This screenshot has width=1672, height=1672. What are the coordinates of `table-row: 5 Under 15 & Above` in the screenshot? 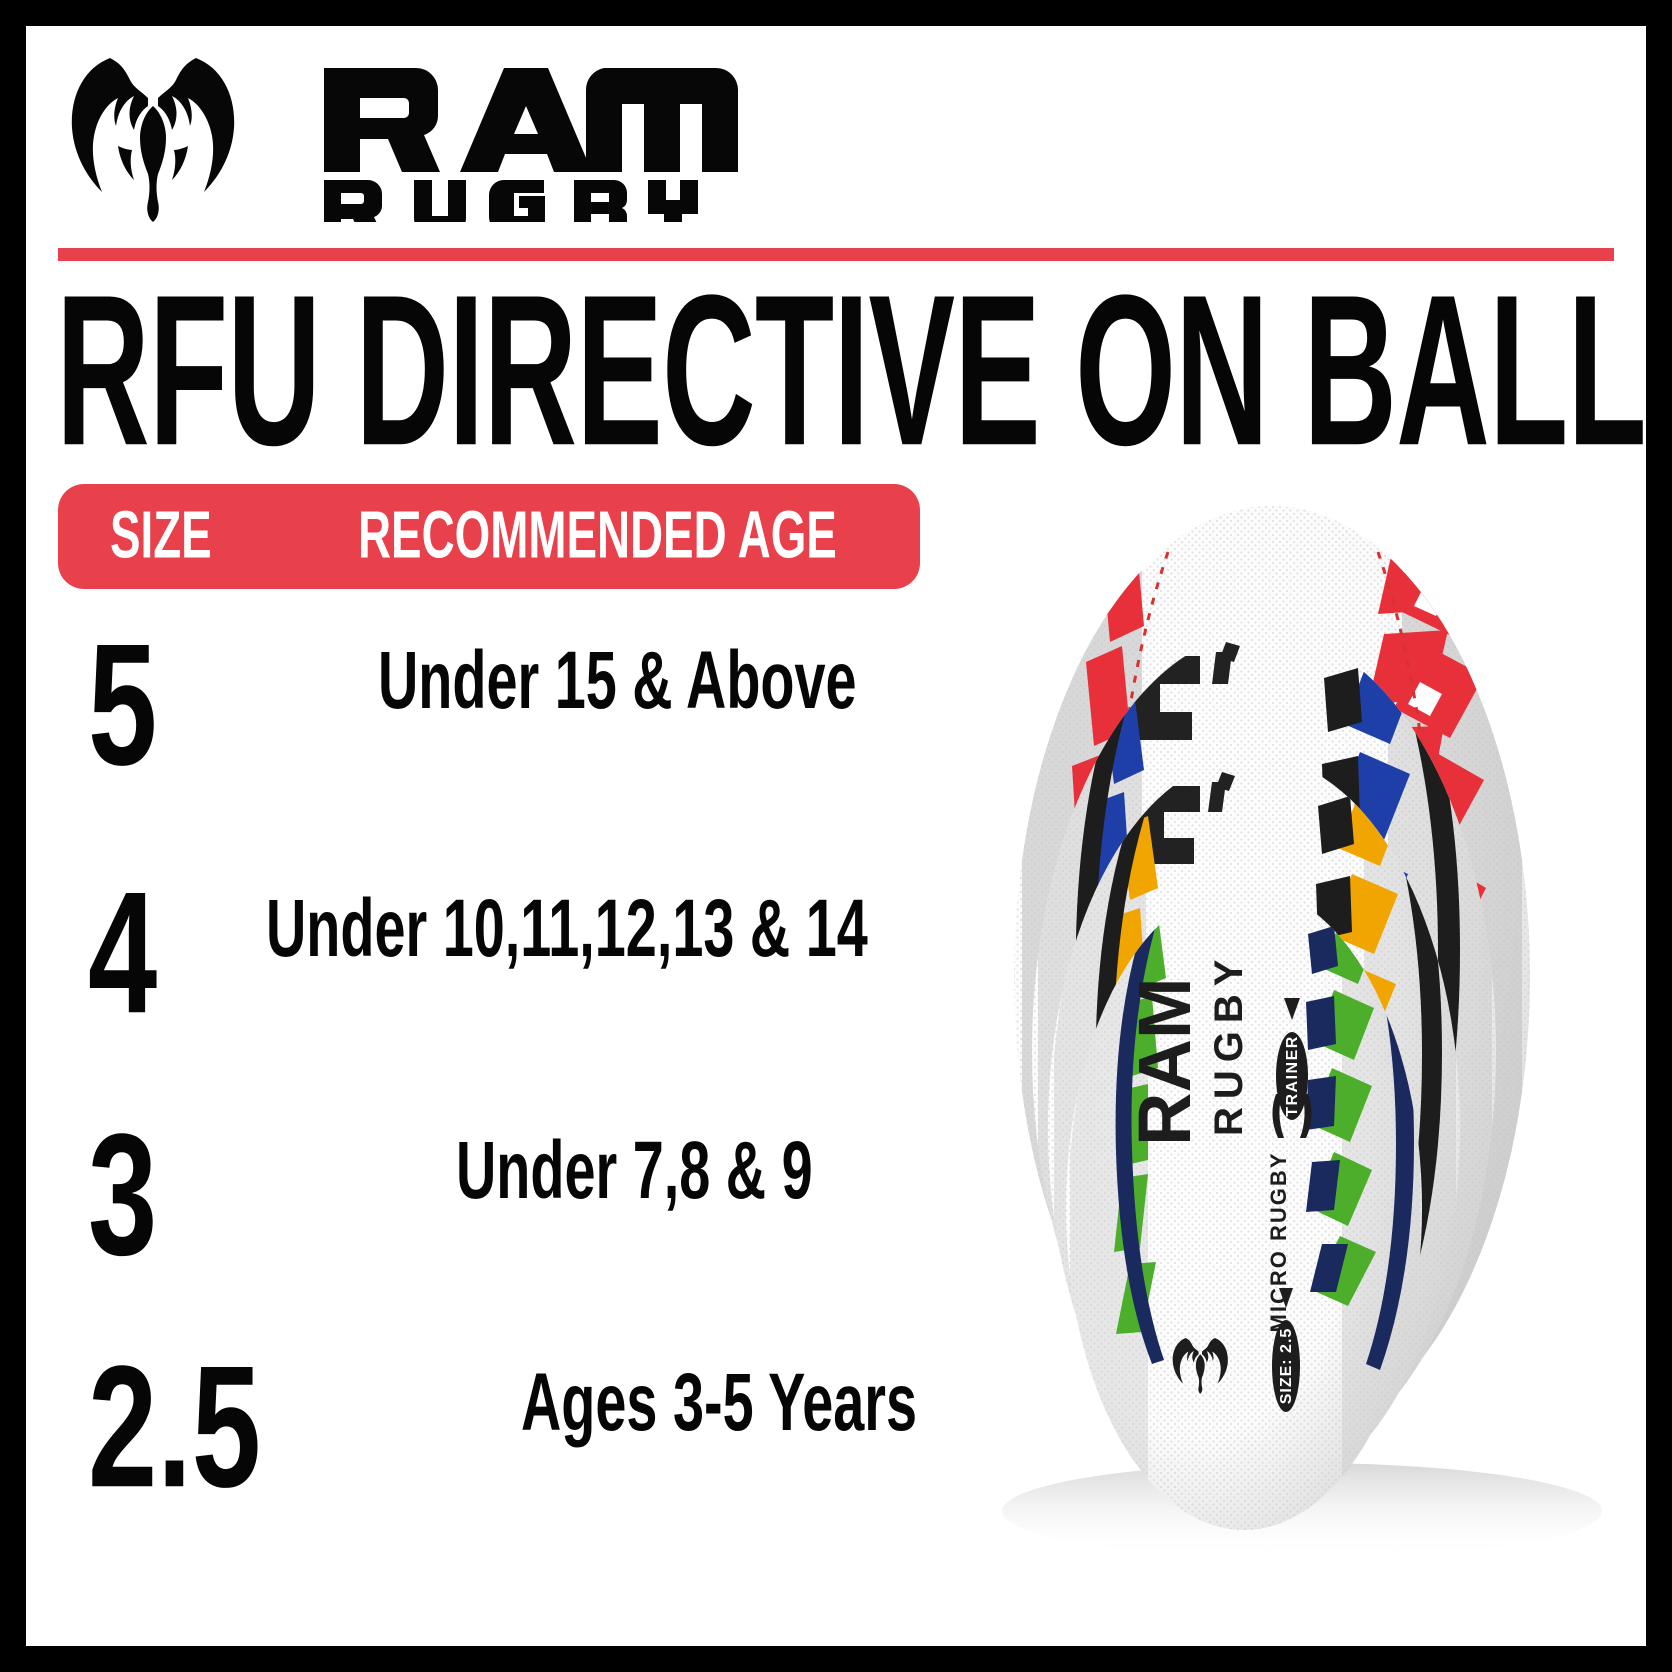 It's located at (476, 707).